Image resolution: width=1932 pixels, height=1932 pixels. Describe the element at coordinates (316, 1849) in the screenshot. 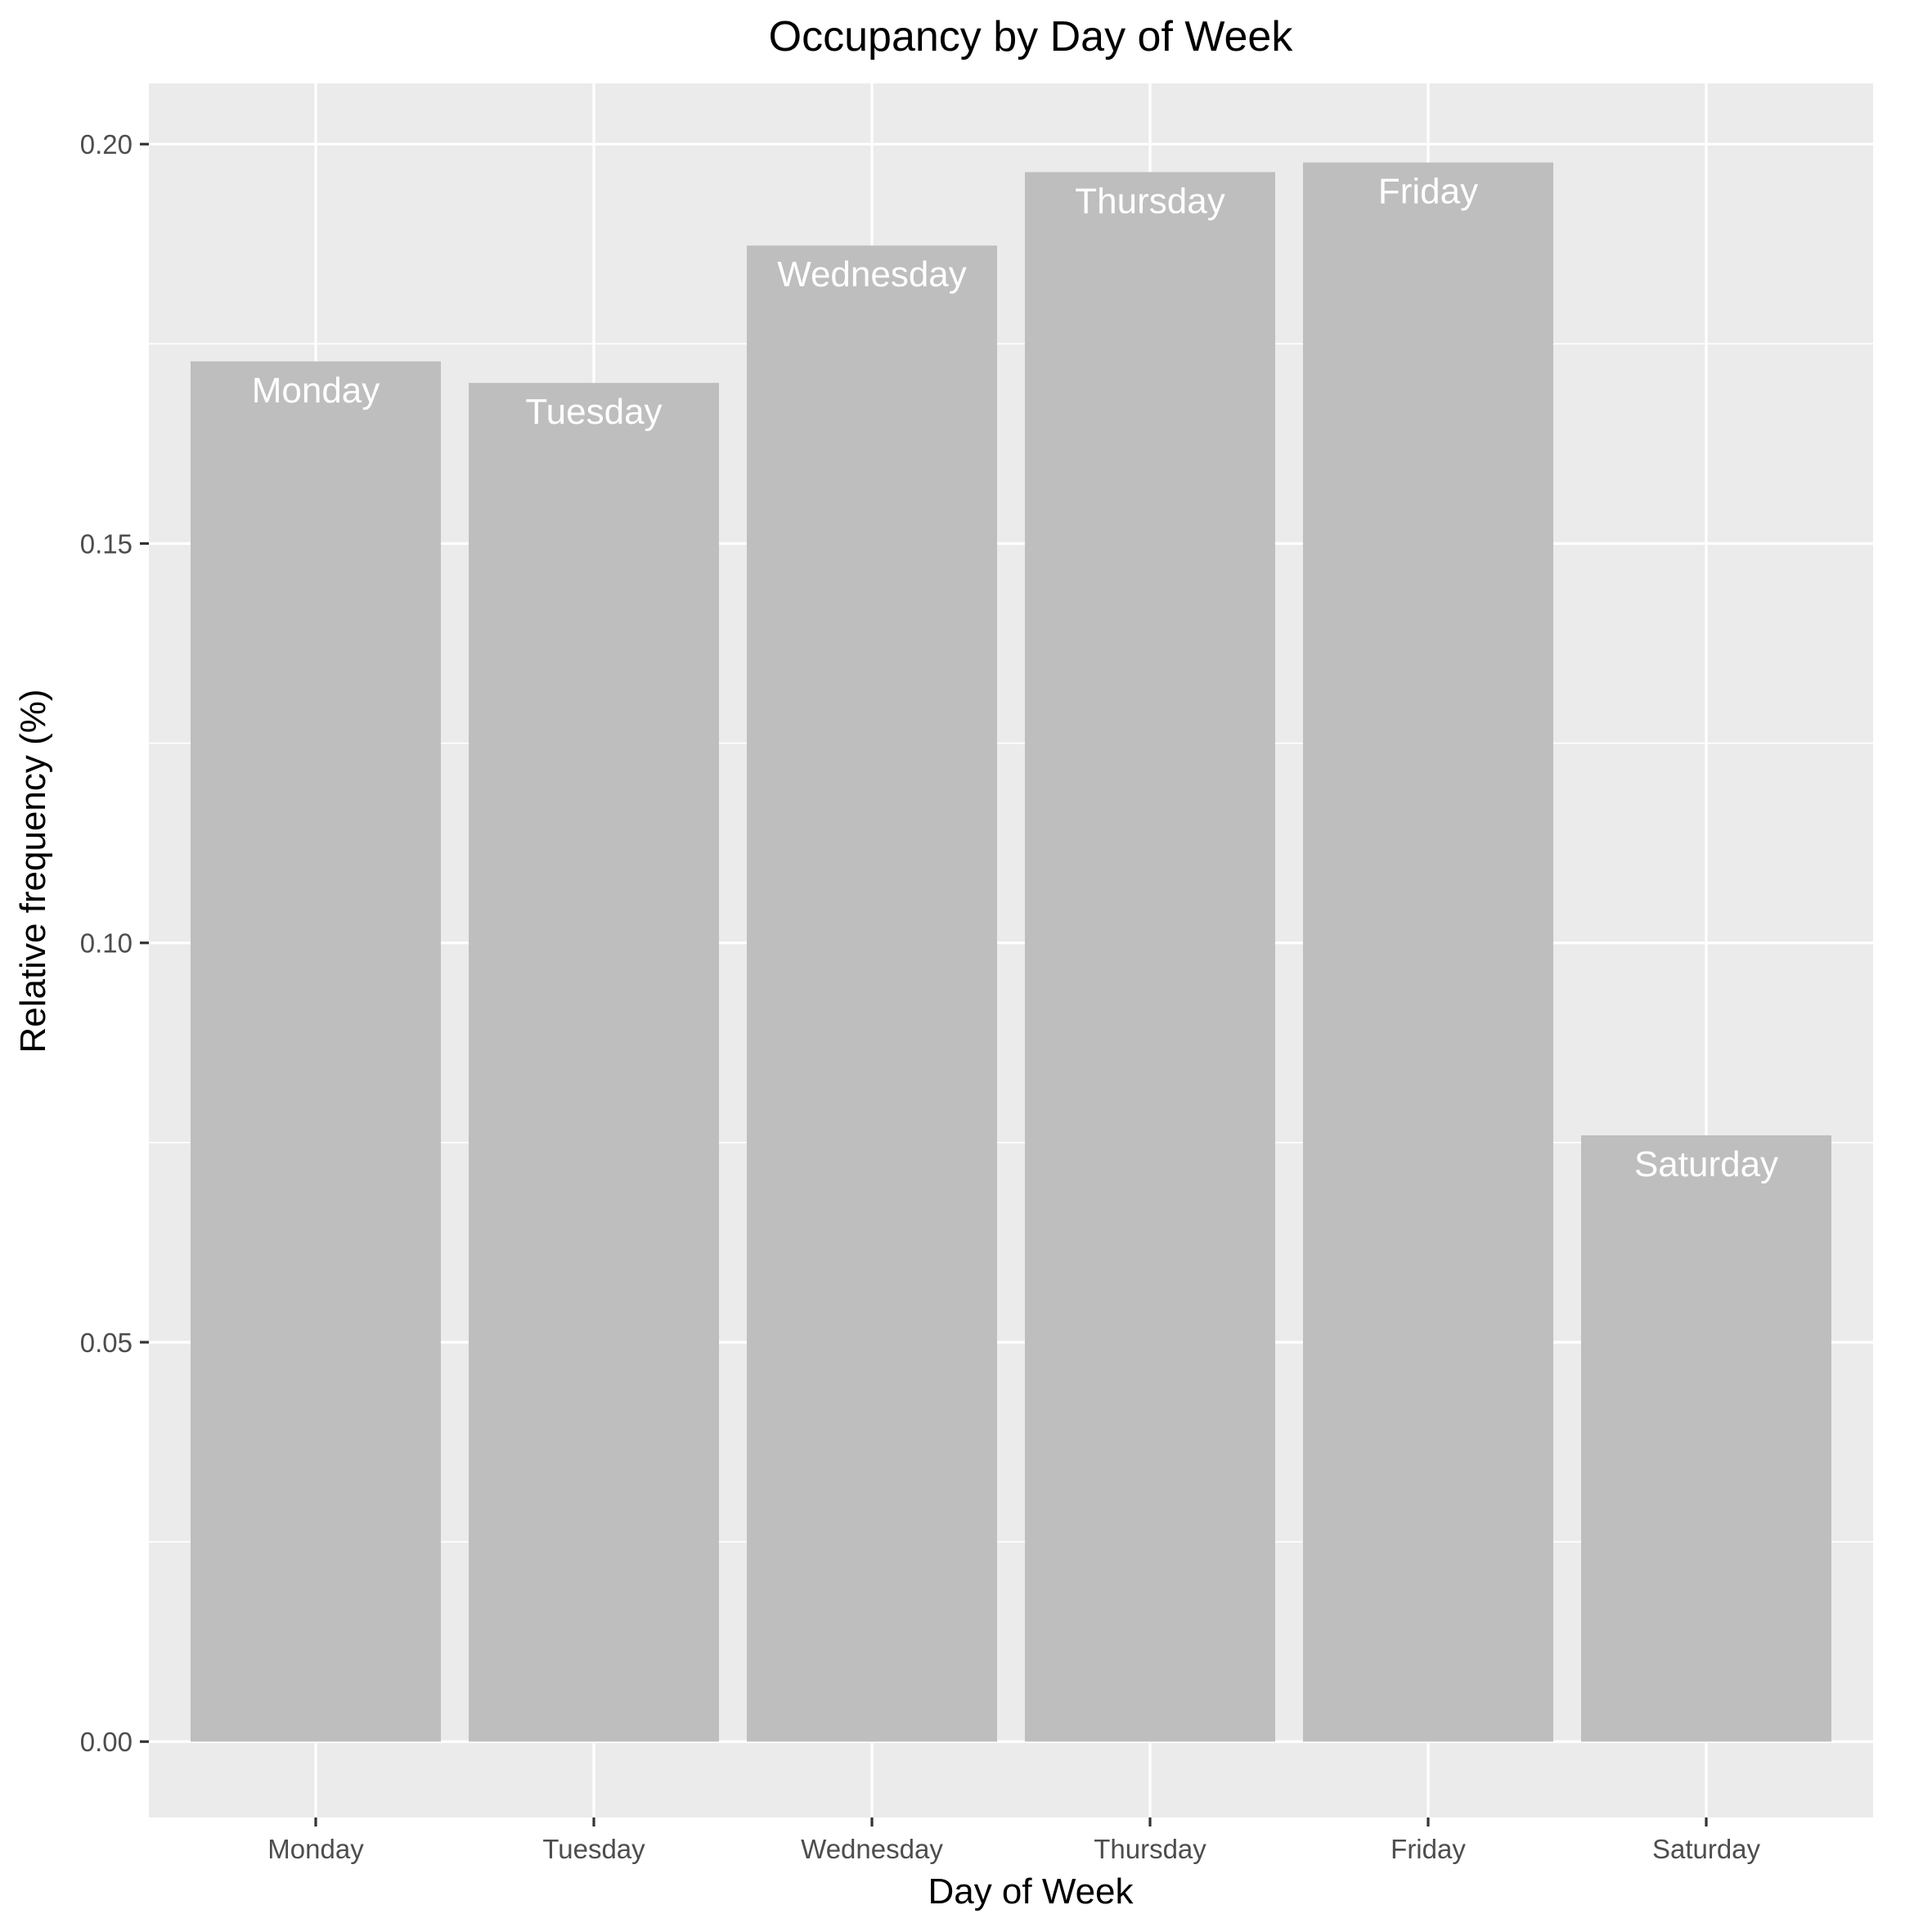

I see `x-tick-label: Monday` at that location.